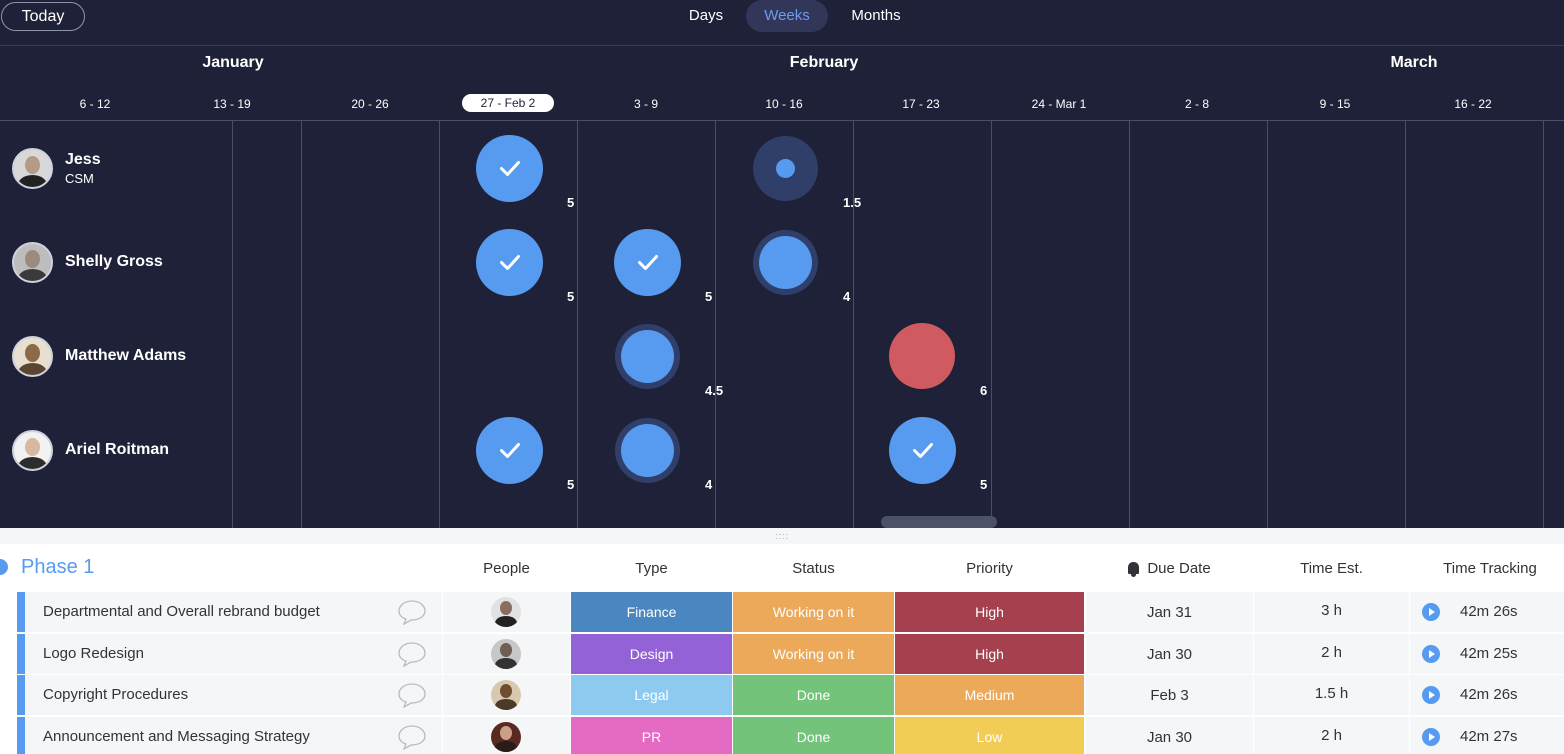  What do you see at coordinates (813, 568) in the screenshot?
I see `column-header-status: Status` at bounding box center [813, 568].